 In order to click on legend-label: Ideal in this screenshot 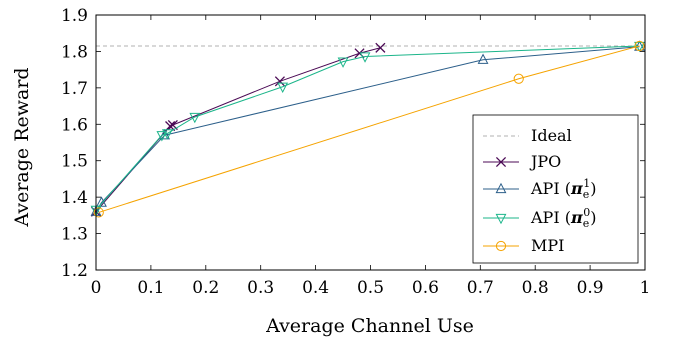, I will do `click(551, 135)`.